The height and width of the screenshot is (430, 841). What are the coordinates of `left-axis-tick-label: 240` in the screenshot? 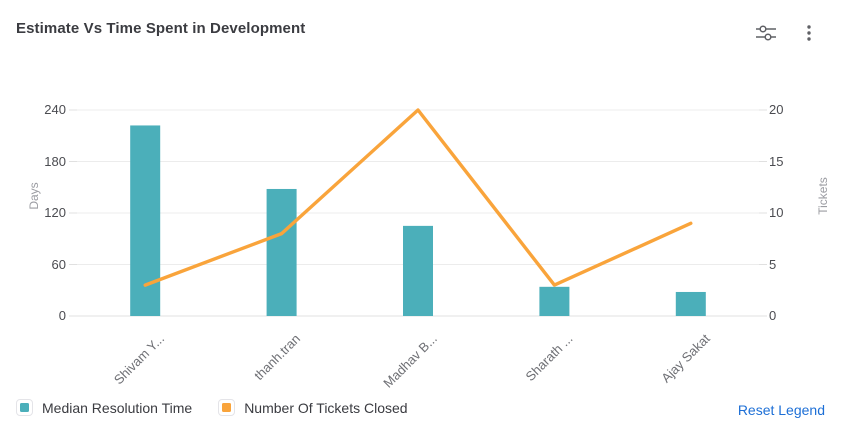 It's located at (55, 109).